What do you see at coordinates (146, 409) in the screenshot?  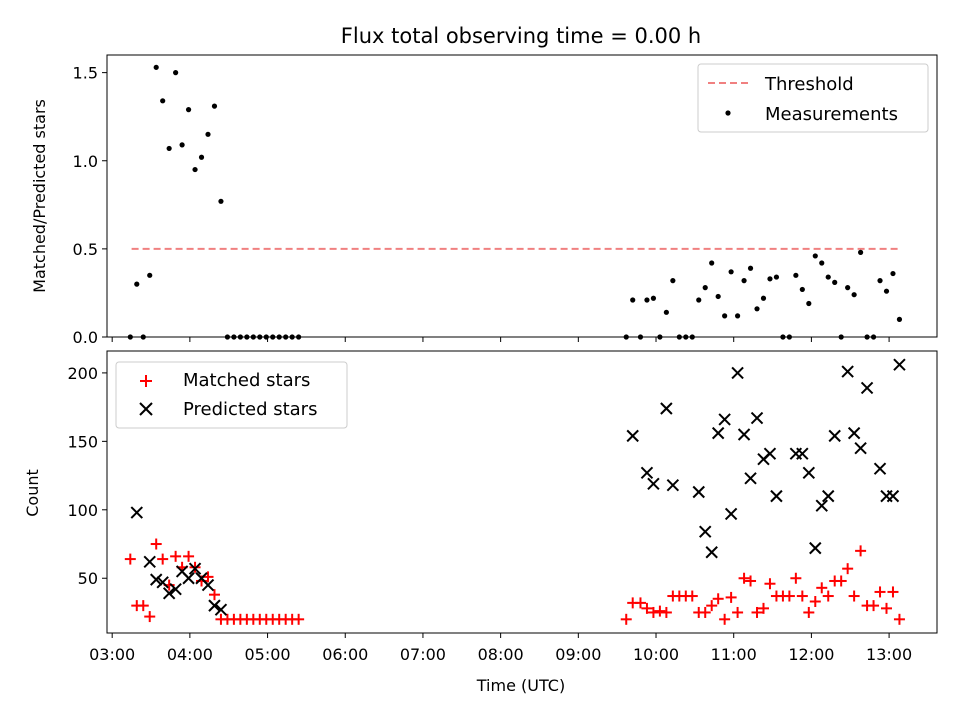 I see `legend-predicted-swatch` at bounding box center [146, 409].